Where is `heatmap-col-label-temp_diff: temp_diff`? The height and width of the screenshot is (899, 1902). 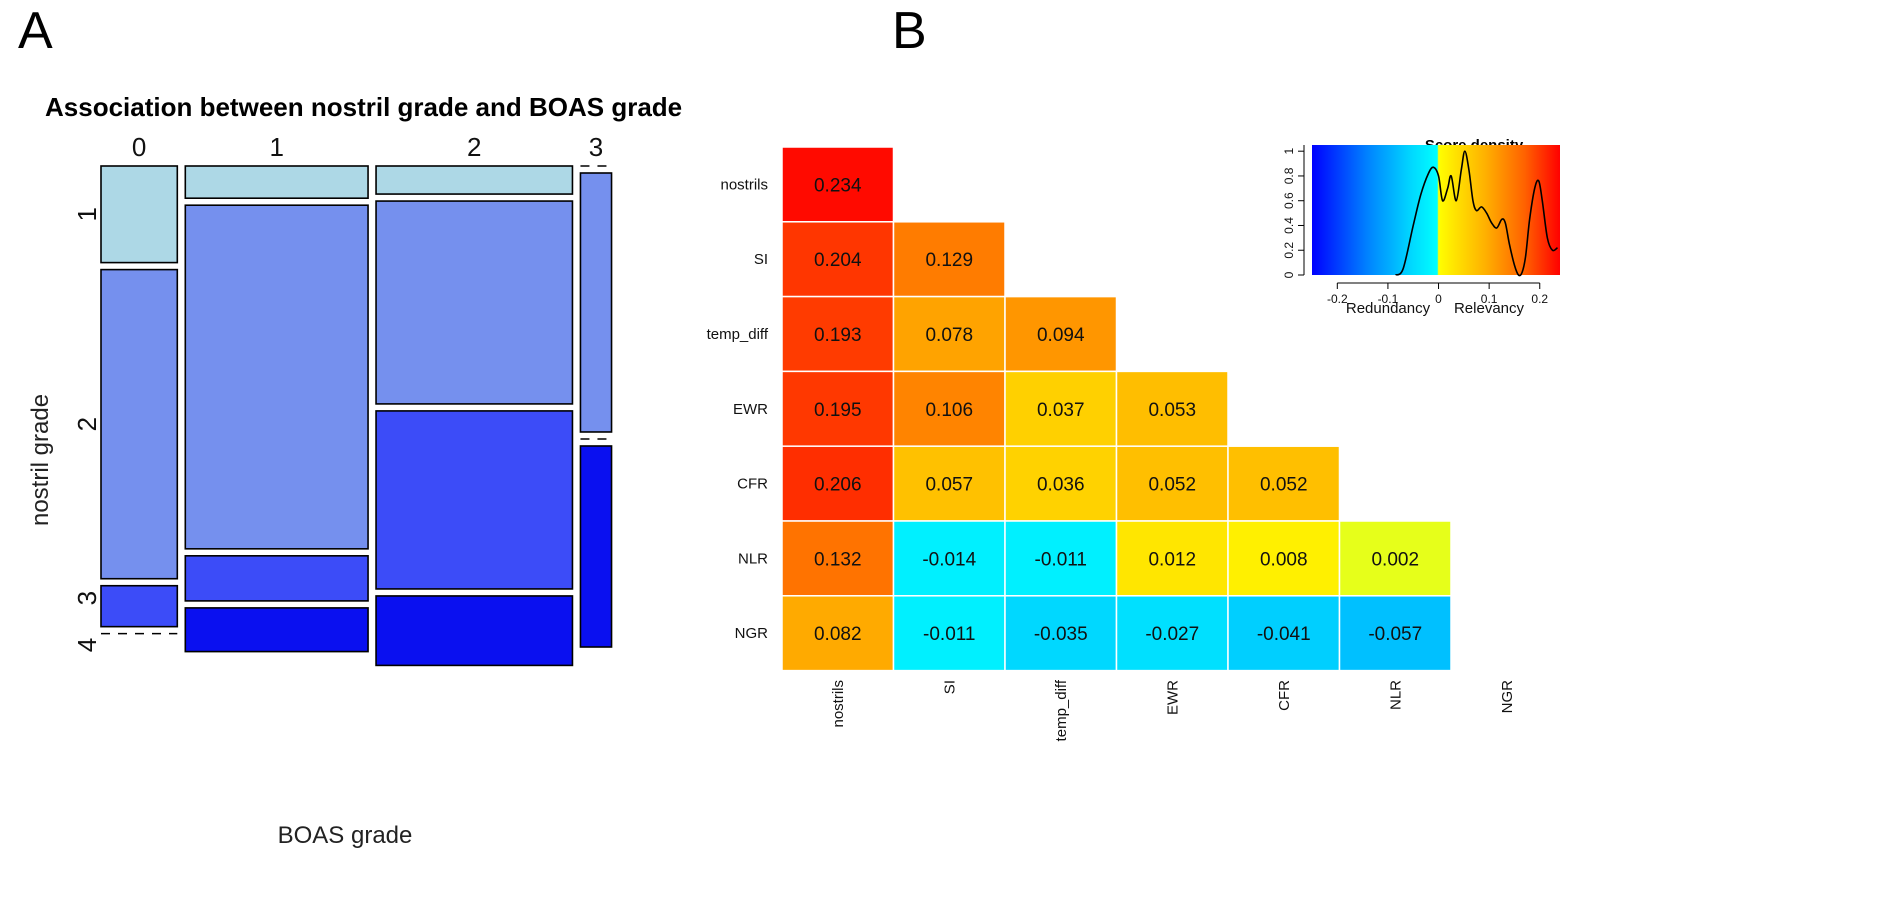
heatmap-col-label-temp_diff: temp_diff is located at coordinates (1061, 710).